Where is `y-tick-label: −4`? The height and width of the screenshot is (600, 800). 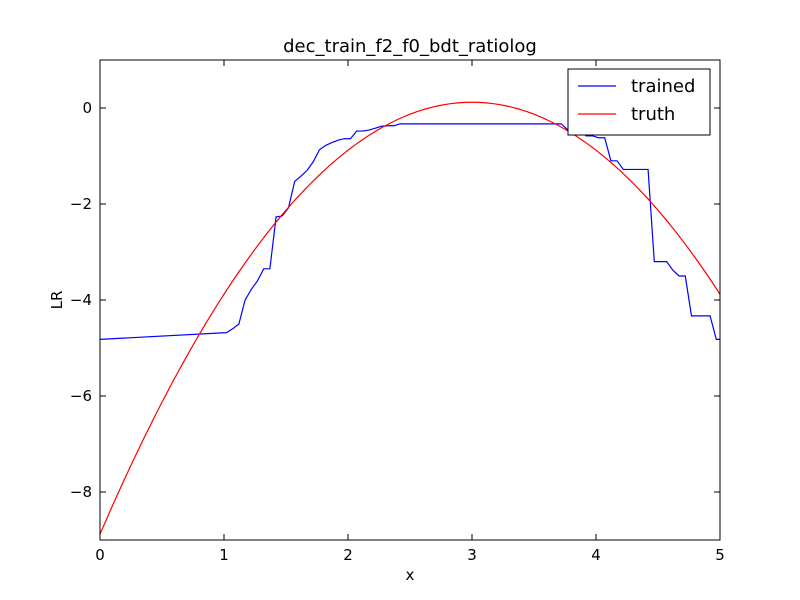 y-tick-label: −4 is located at coordinates (81, 300).